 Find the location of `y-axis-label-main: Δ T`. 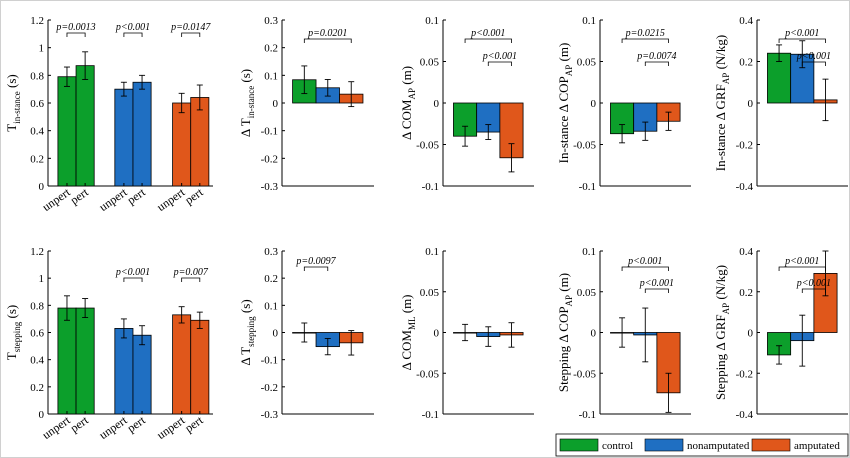

y-axis-label-main: Δ T is located at coordinates (245, 356).